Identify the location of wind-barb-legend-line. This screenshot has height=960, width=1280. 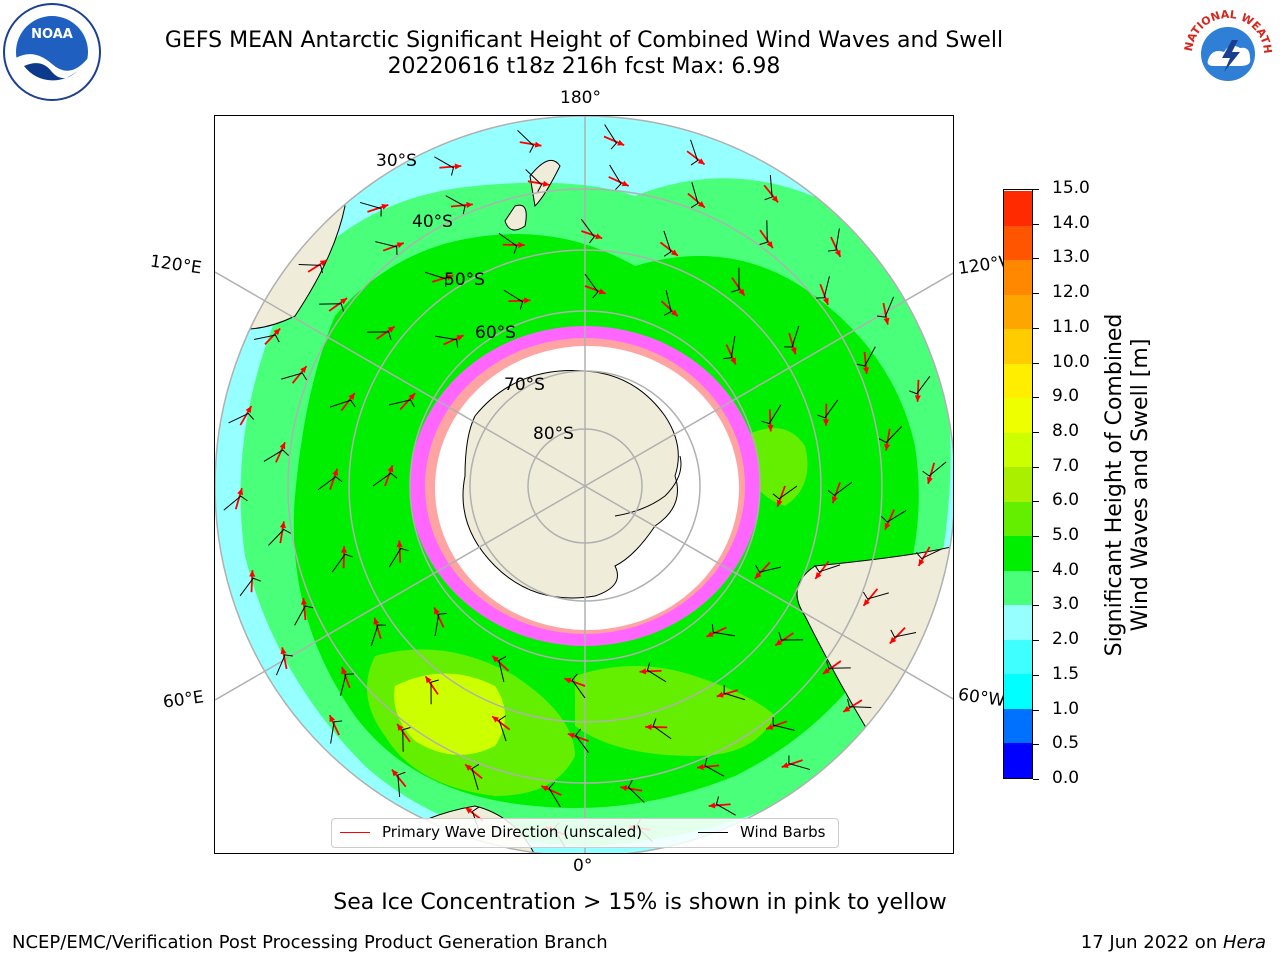
(713, 832).